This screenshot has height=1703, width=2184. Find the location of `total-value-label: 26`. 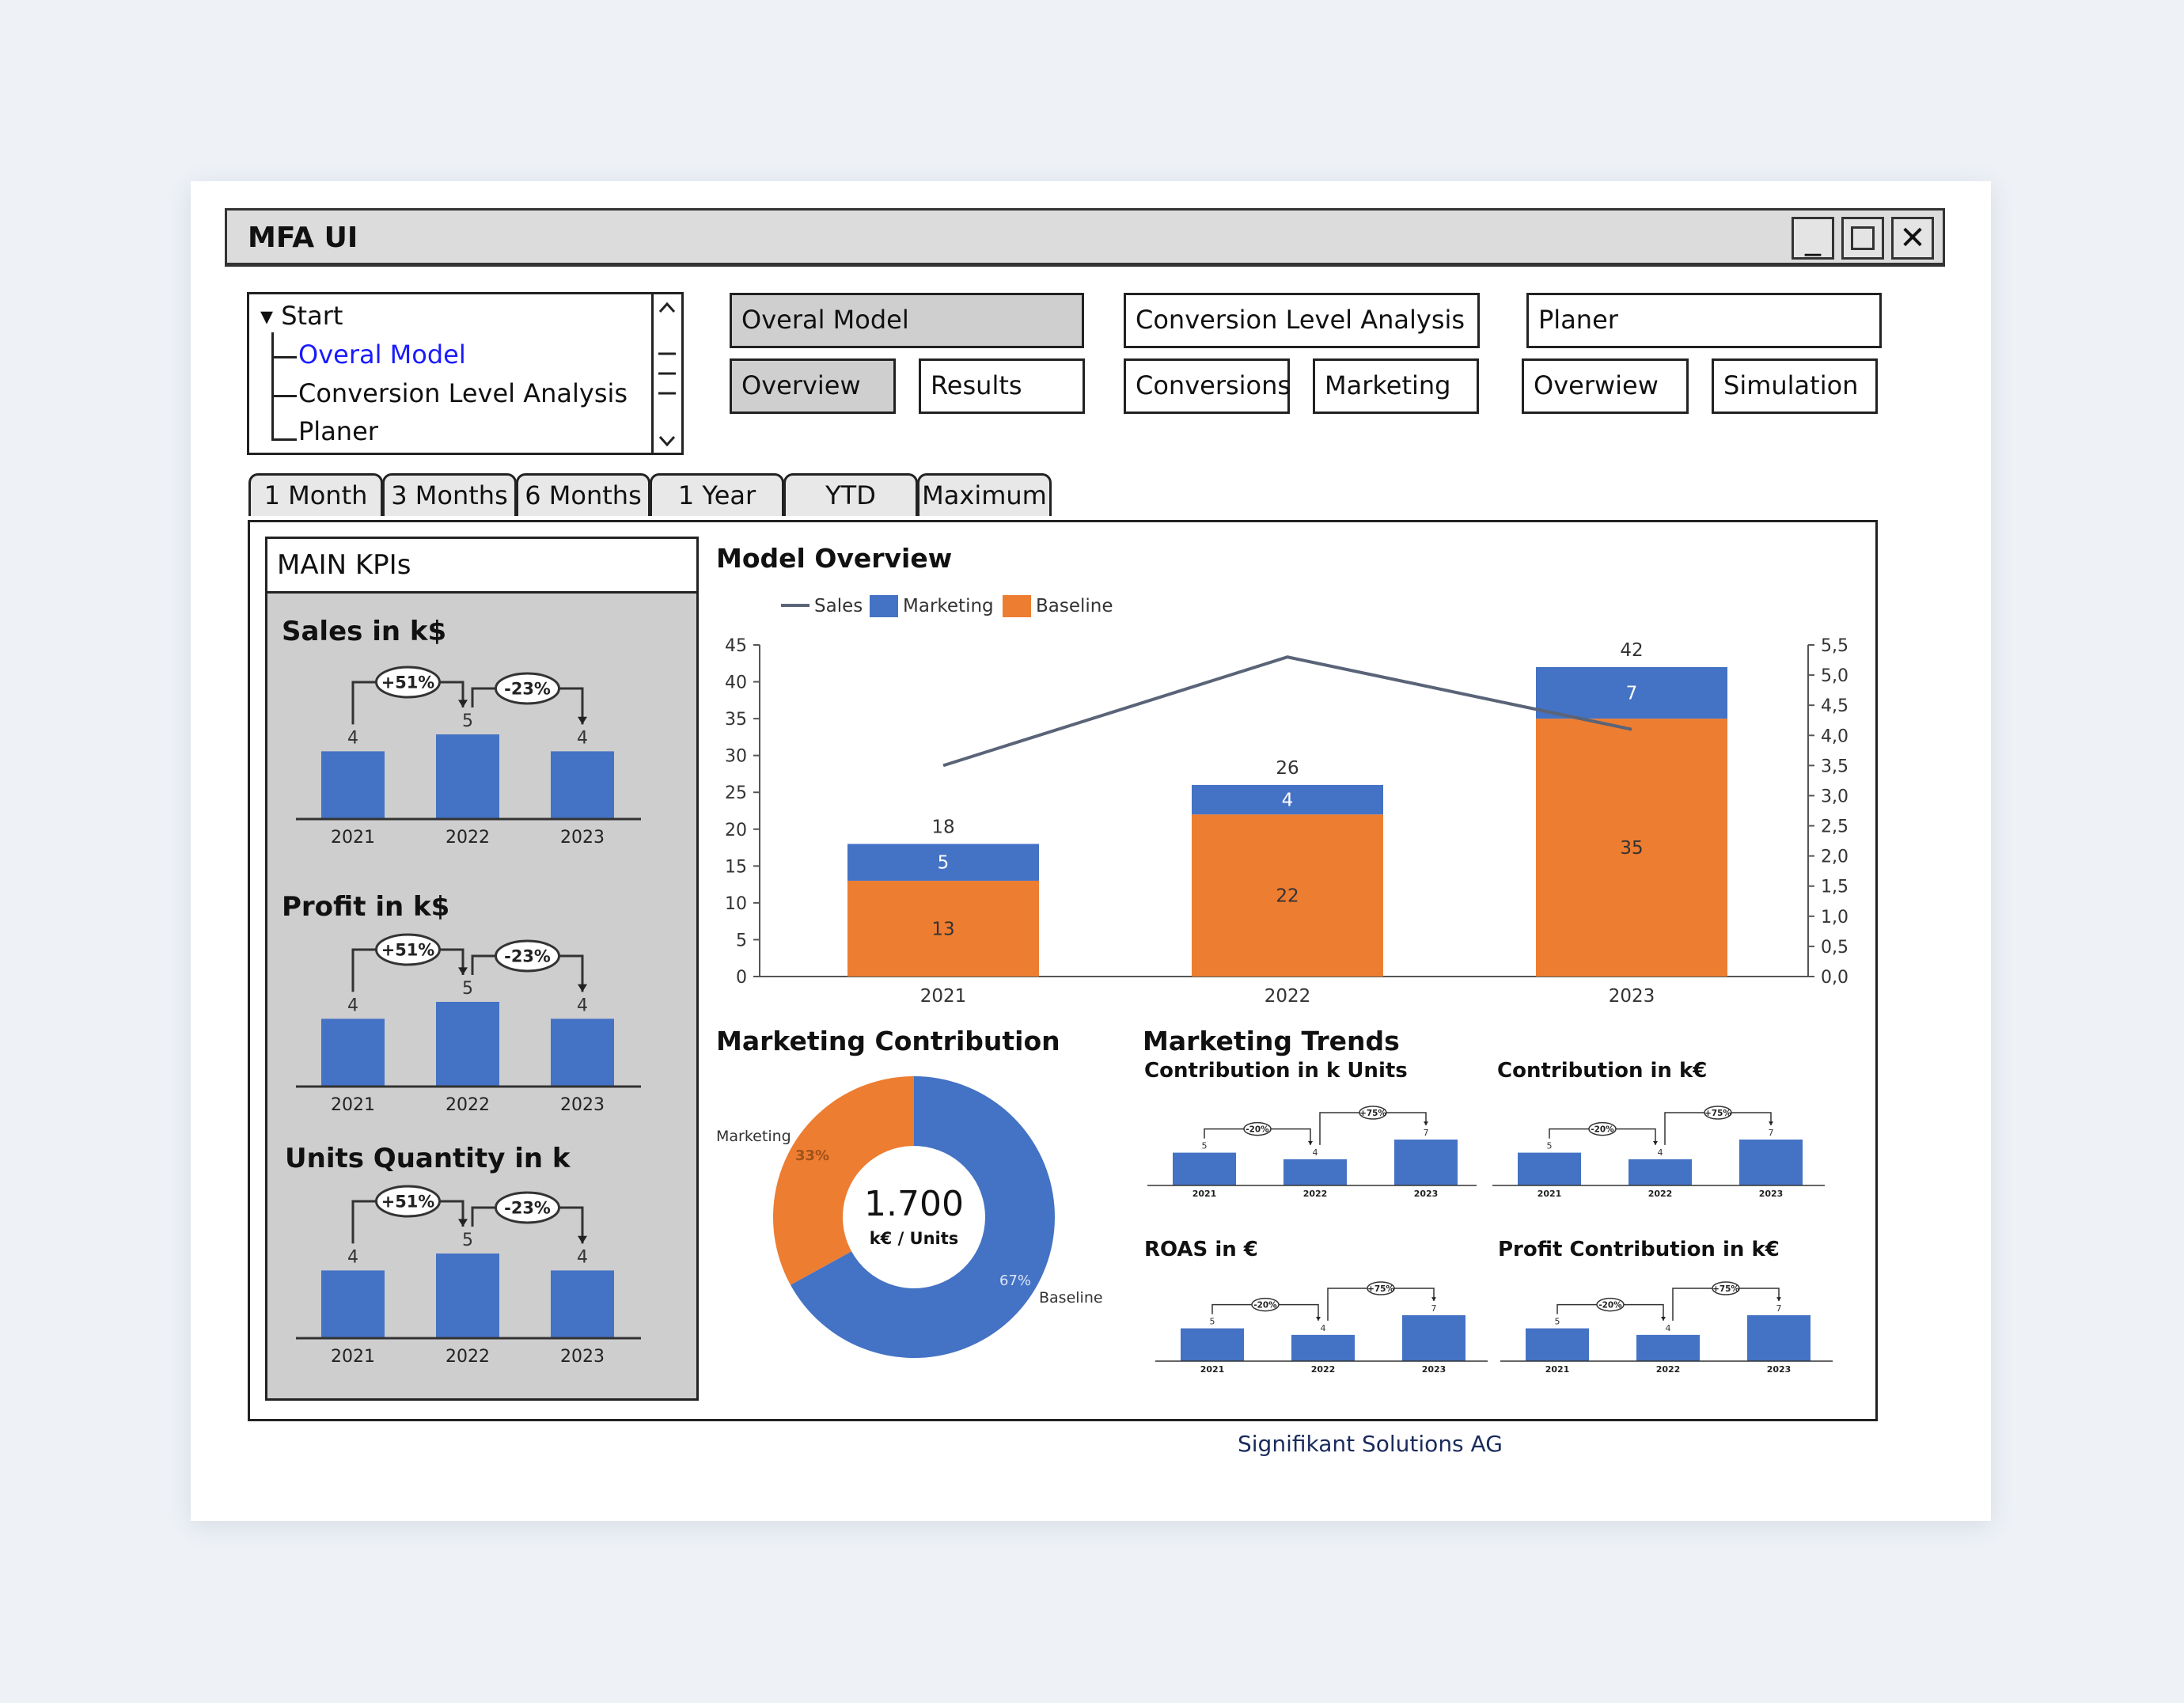

total-value-label: 26 is located at coordinates (1287, 769).